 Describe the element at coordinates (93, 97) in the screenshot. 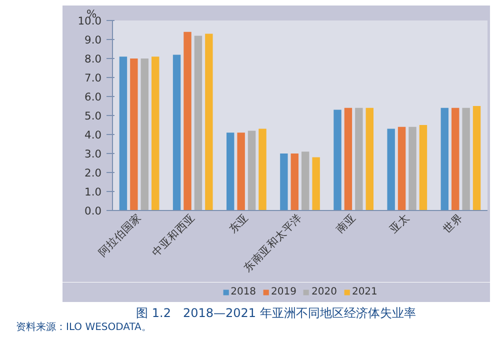

I see `y-tick-label: 6.0` at that location.